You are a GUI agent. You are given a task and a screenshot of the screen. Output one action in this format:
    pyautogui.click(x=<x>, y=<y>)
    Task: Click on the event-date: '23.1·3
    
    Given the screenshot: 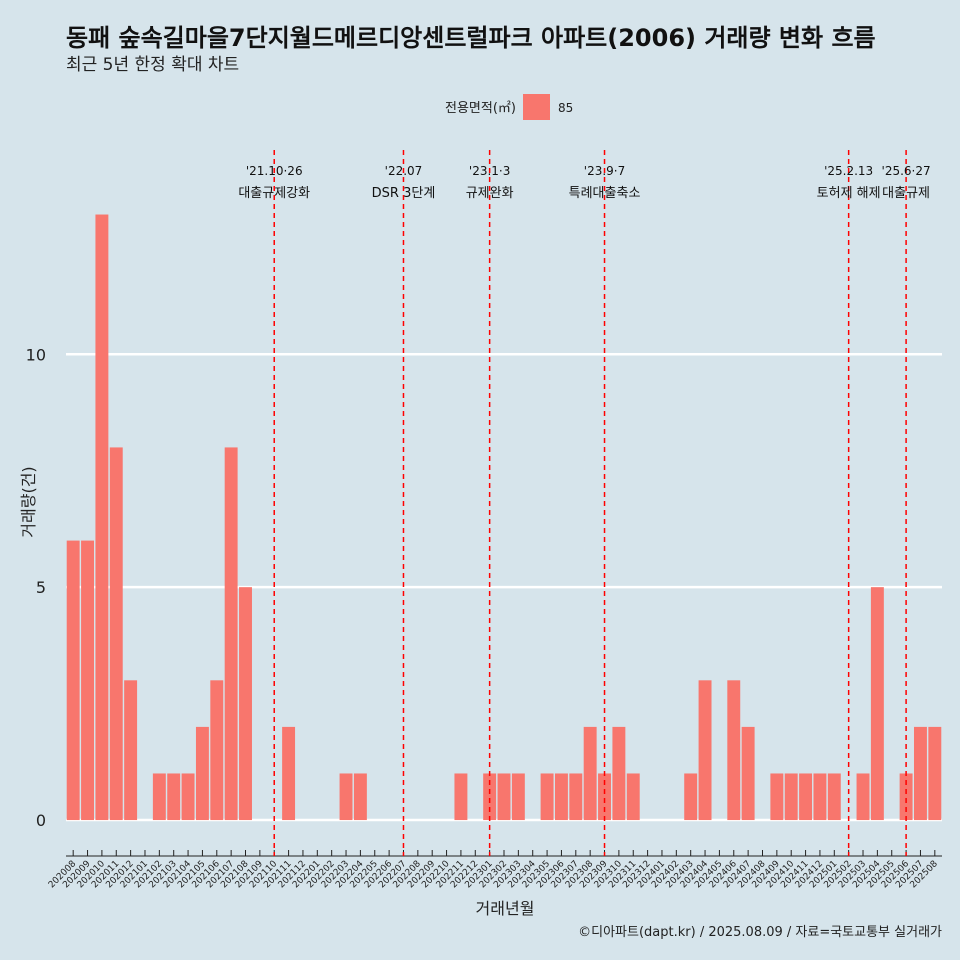 What is the action you would take?
    pyautogui.click(x=489, y=171)
    